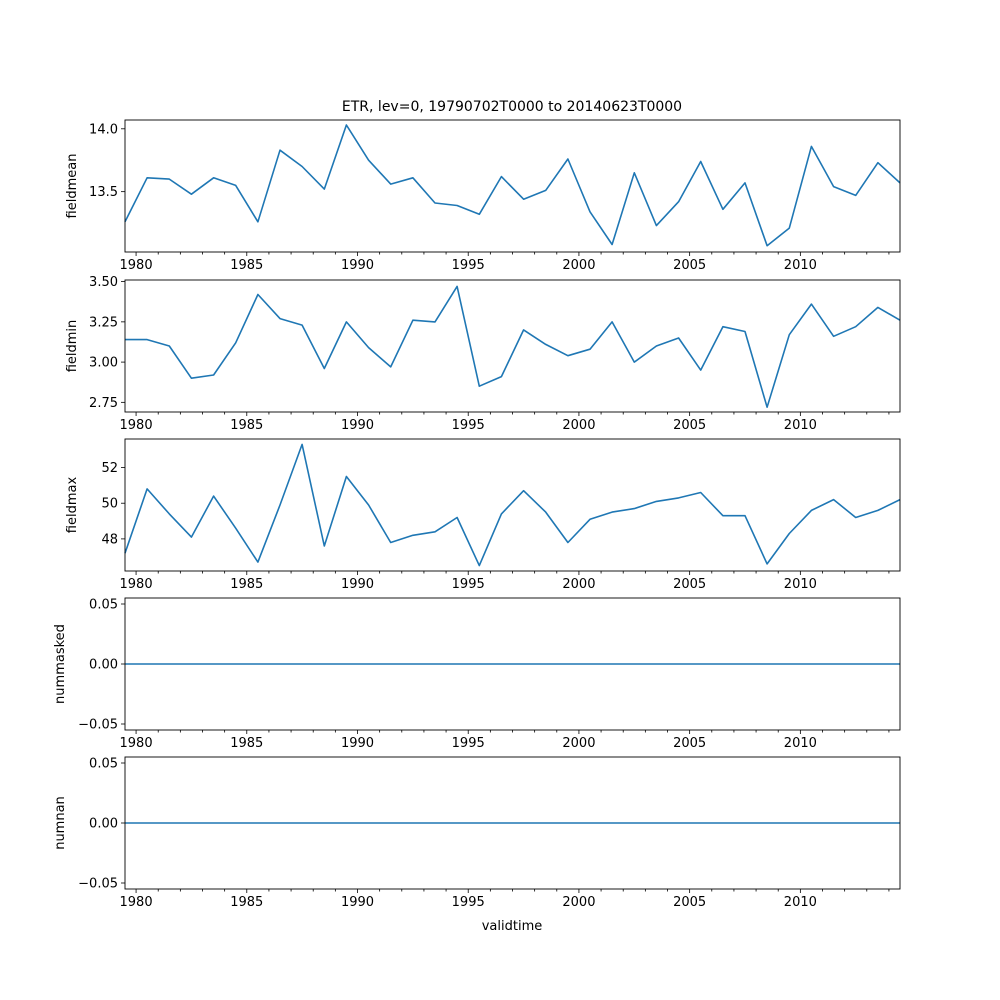 This screenshot has width=1000, height=1000. I want to click on x-axis-label: validtime, so click(512, 926).